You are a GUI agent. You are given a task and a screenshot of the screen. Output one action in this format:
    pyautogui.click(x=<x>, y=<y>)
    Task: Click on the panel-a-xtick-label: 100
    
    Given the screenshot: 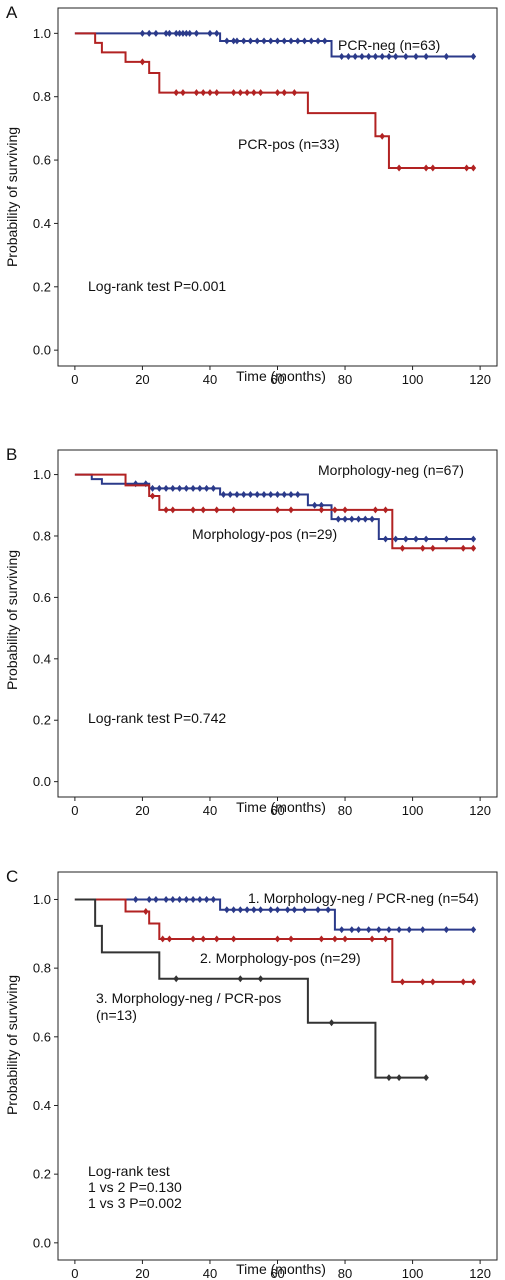 What is the action you would take?
    pyautogui.click(x=413, y=379)
    